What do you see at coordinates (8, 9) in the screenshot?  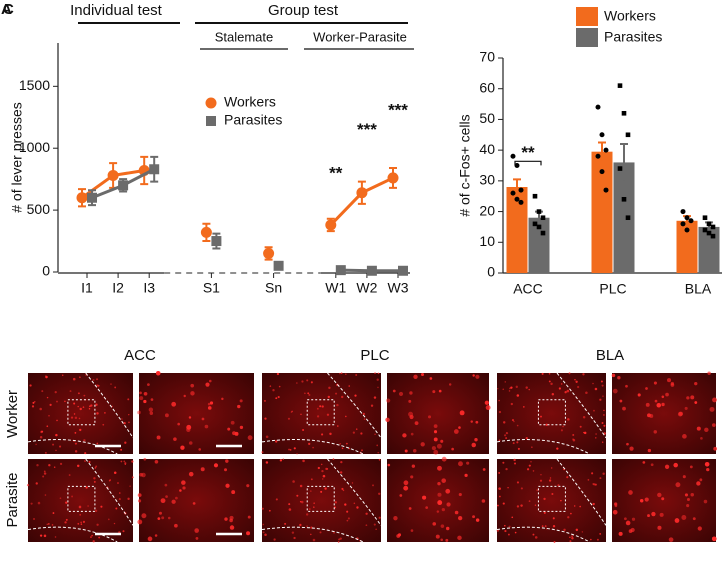 I see `panel-label: C` at bounding box center [8, 9].